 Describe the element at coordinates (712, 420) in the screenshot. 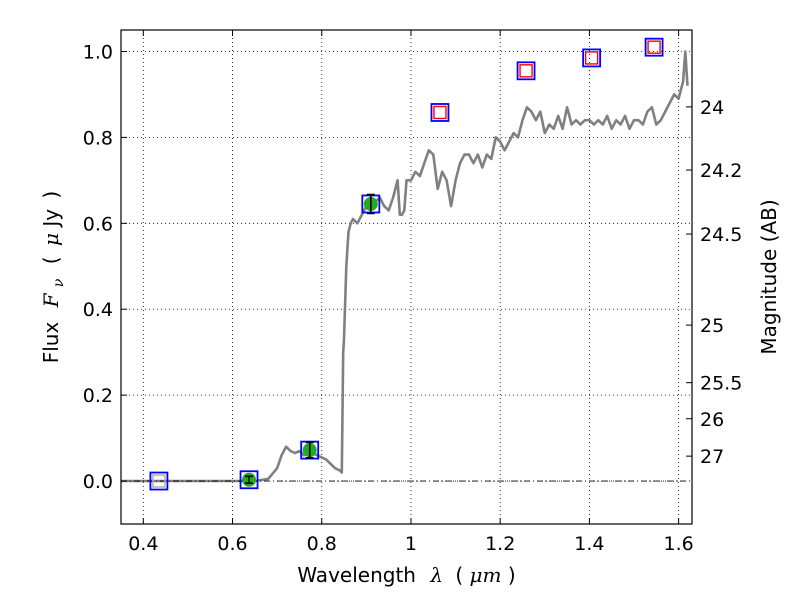

I see `y2-tick-label: 26` at that location.